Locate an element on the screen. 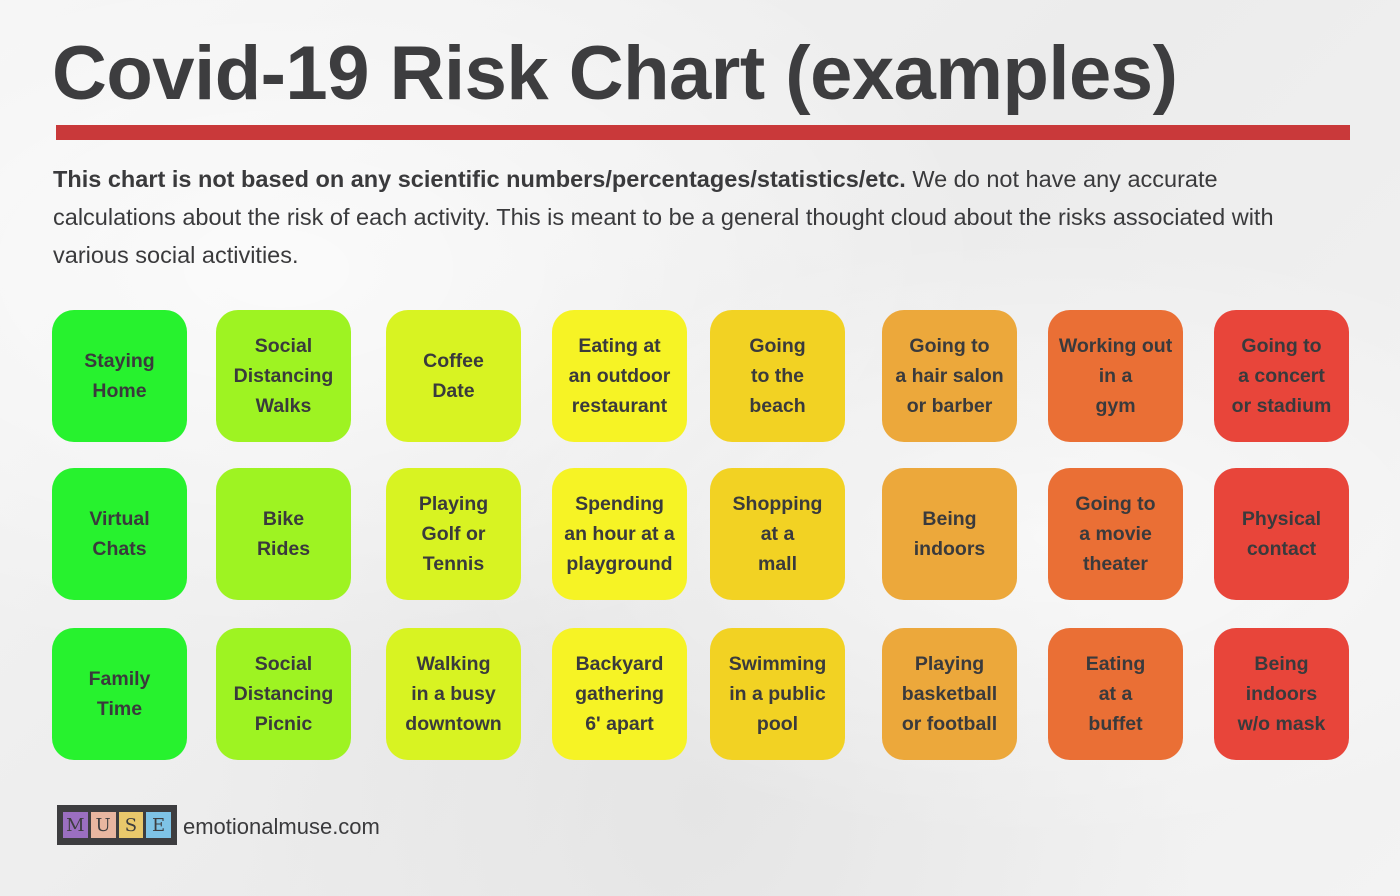 The image size is (1400, 896). risk-tile: Being indoors is located at coordinates (949, 534).